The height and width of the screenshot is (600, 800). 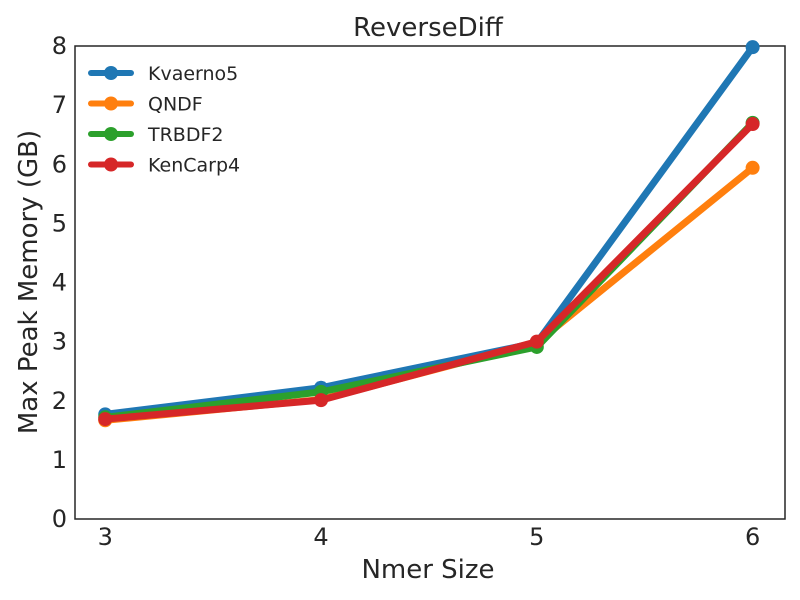 What do you see at coordinates (428, 28) in the screenshot?
I see `chart-title: ReverseDiff` at bounding box center [428, 28].